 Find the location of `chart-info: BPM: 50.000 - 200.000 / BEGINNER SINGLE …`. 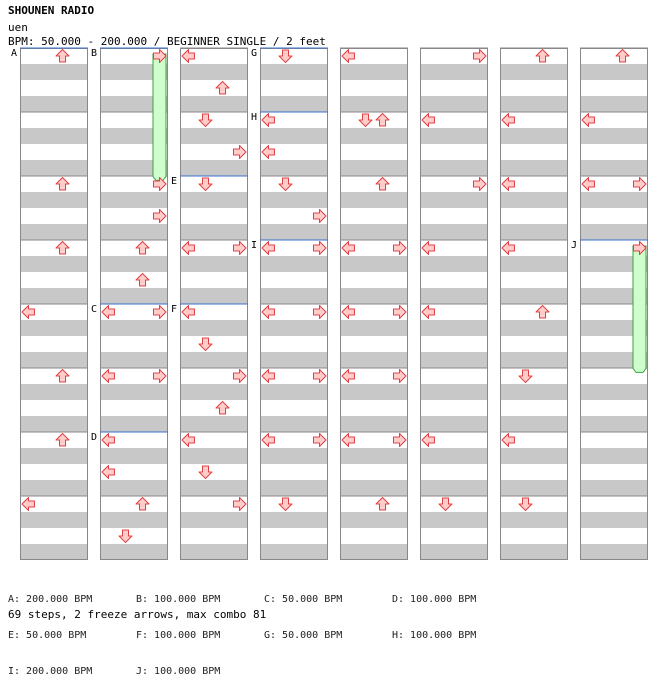

chart-info: BPM: 50.000 - 200.000 / BEGINNER SINGLE … is located at coordinates (167, 41).